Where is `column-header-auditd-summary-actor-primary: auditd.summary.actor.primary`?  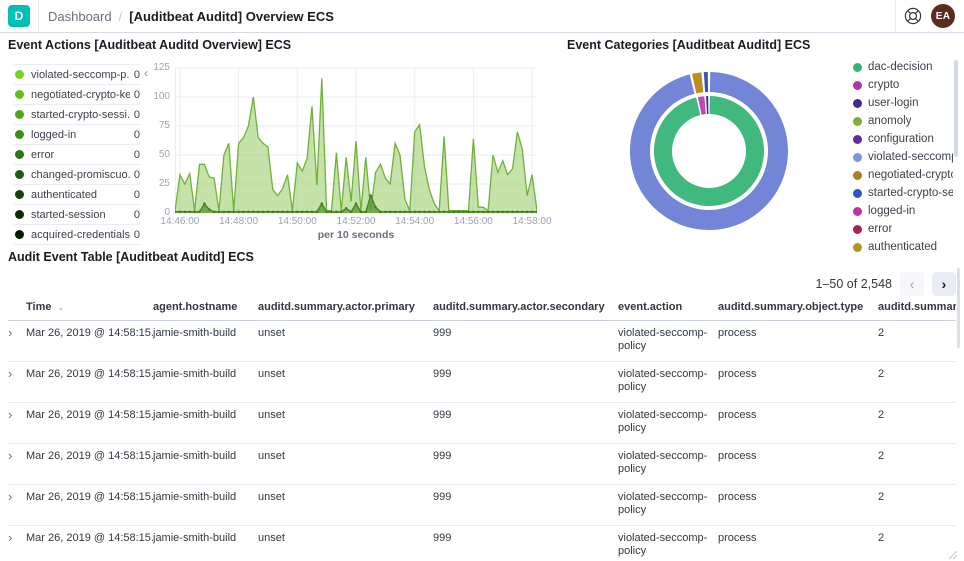
column-header-auditd-summary-actor-primary: auditd.summary.actor.primary is located at coordinates (336, 307).